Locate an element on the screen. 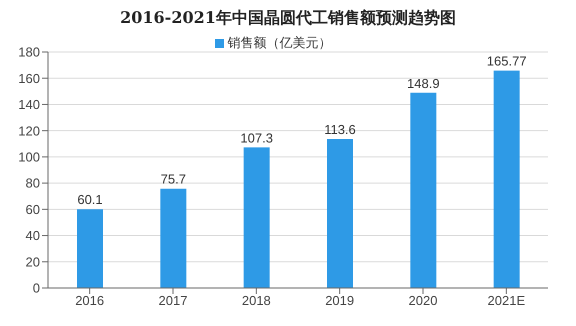  x-tick-label: 2017 is located at coordinates (173, 300).